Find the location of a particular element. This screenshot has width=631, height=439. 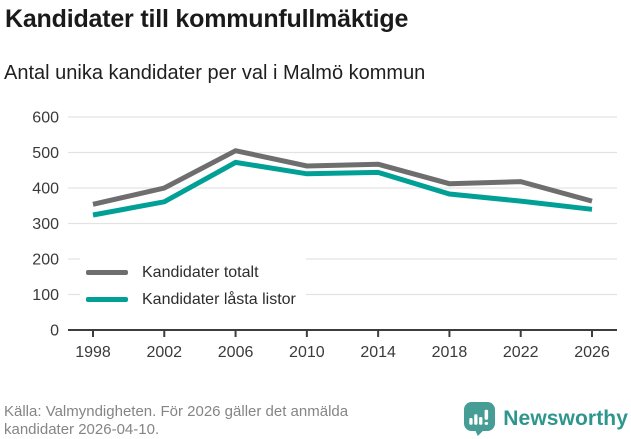

y-tick-label-300: 300 is located at coordinates (45, 224).